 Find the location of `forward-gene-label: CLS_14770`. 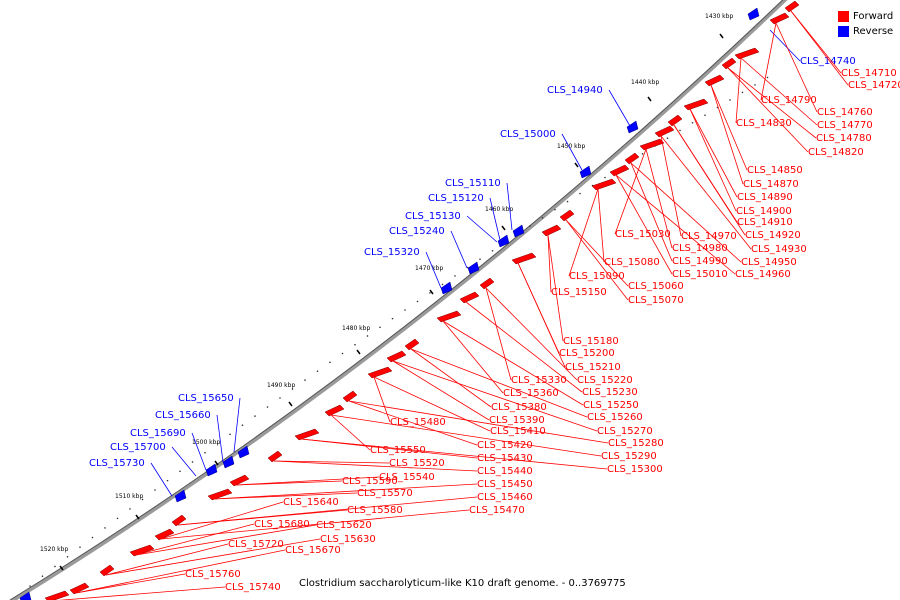

forward-gene-label: CLS_14770 is located at coordinates (845, 125).